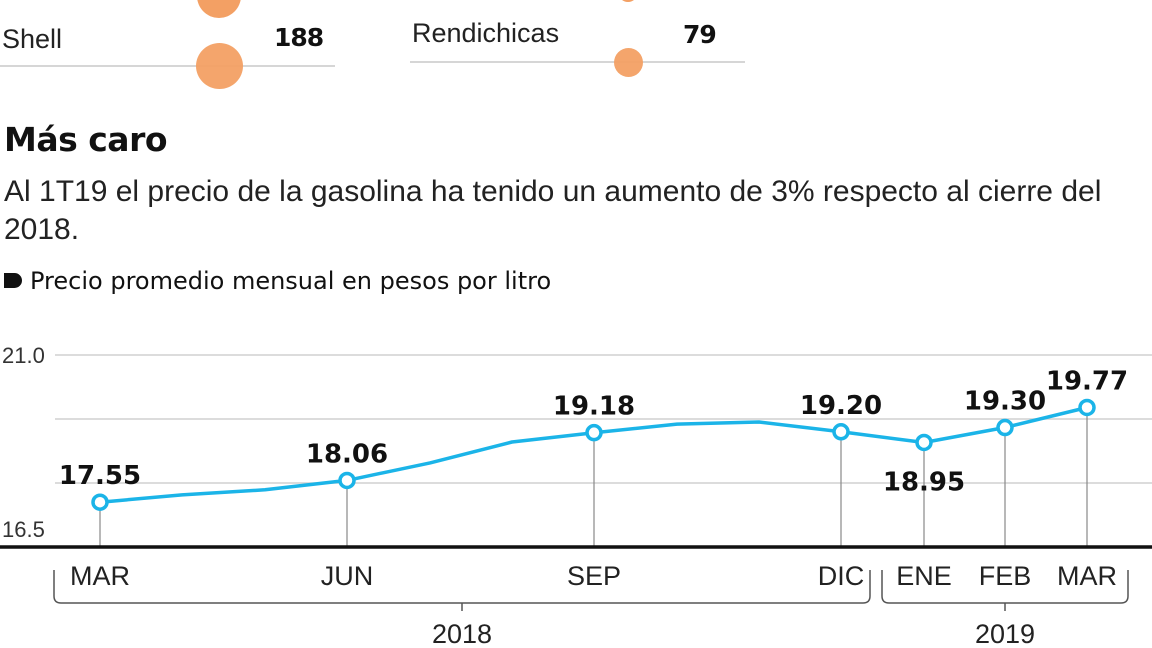  Describe the element at coordinates (700, 34) in the screenshot. I see `ranking-value-rendichicas: 79` at that location.